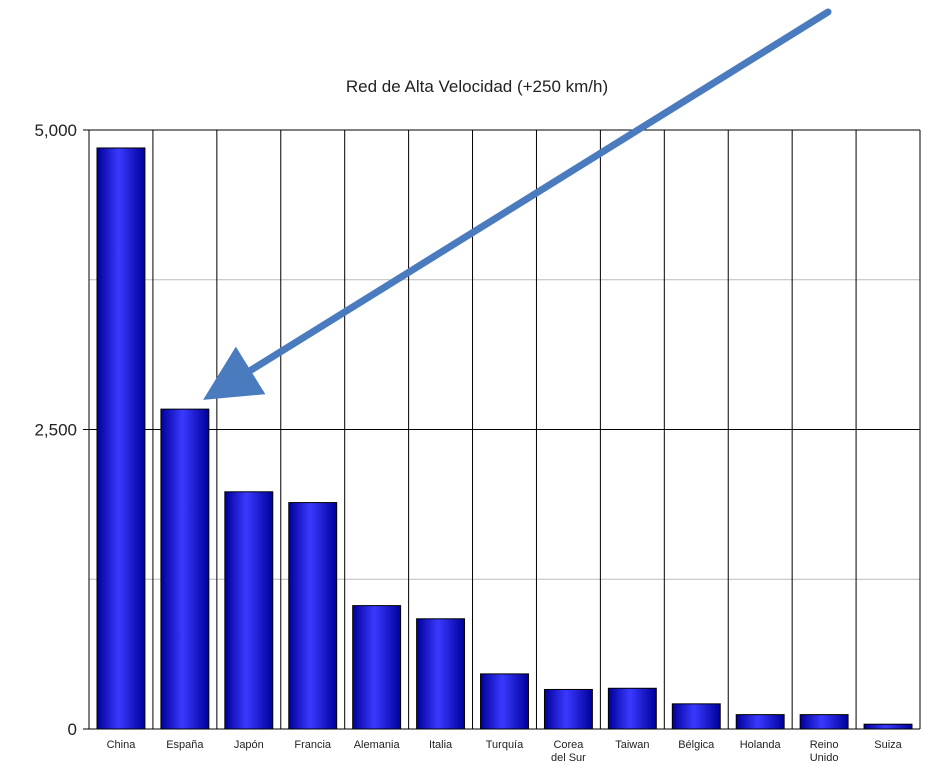  Describe the element at coordinates (122, 745) in the screenshot. I see `x-category-label: China` at that location.